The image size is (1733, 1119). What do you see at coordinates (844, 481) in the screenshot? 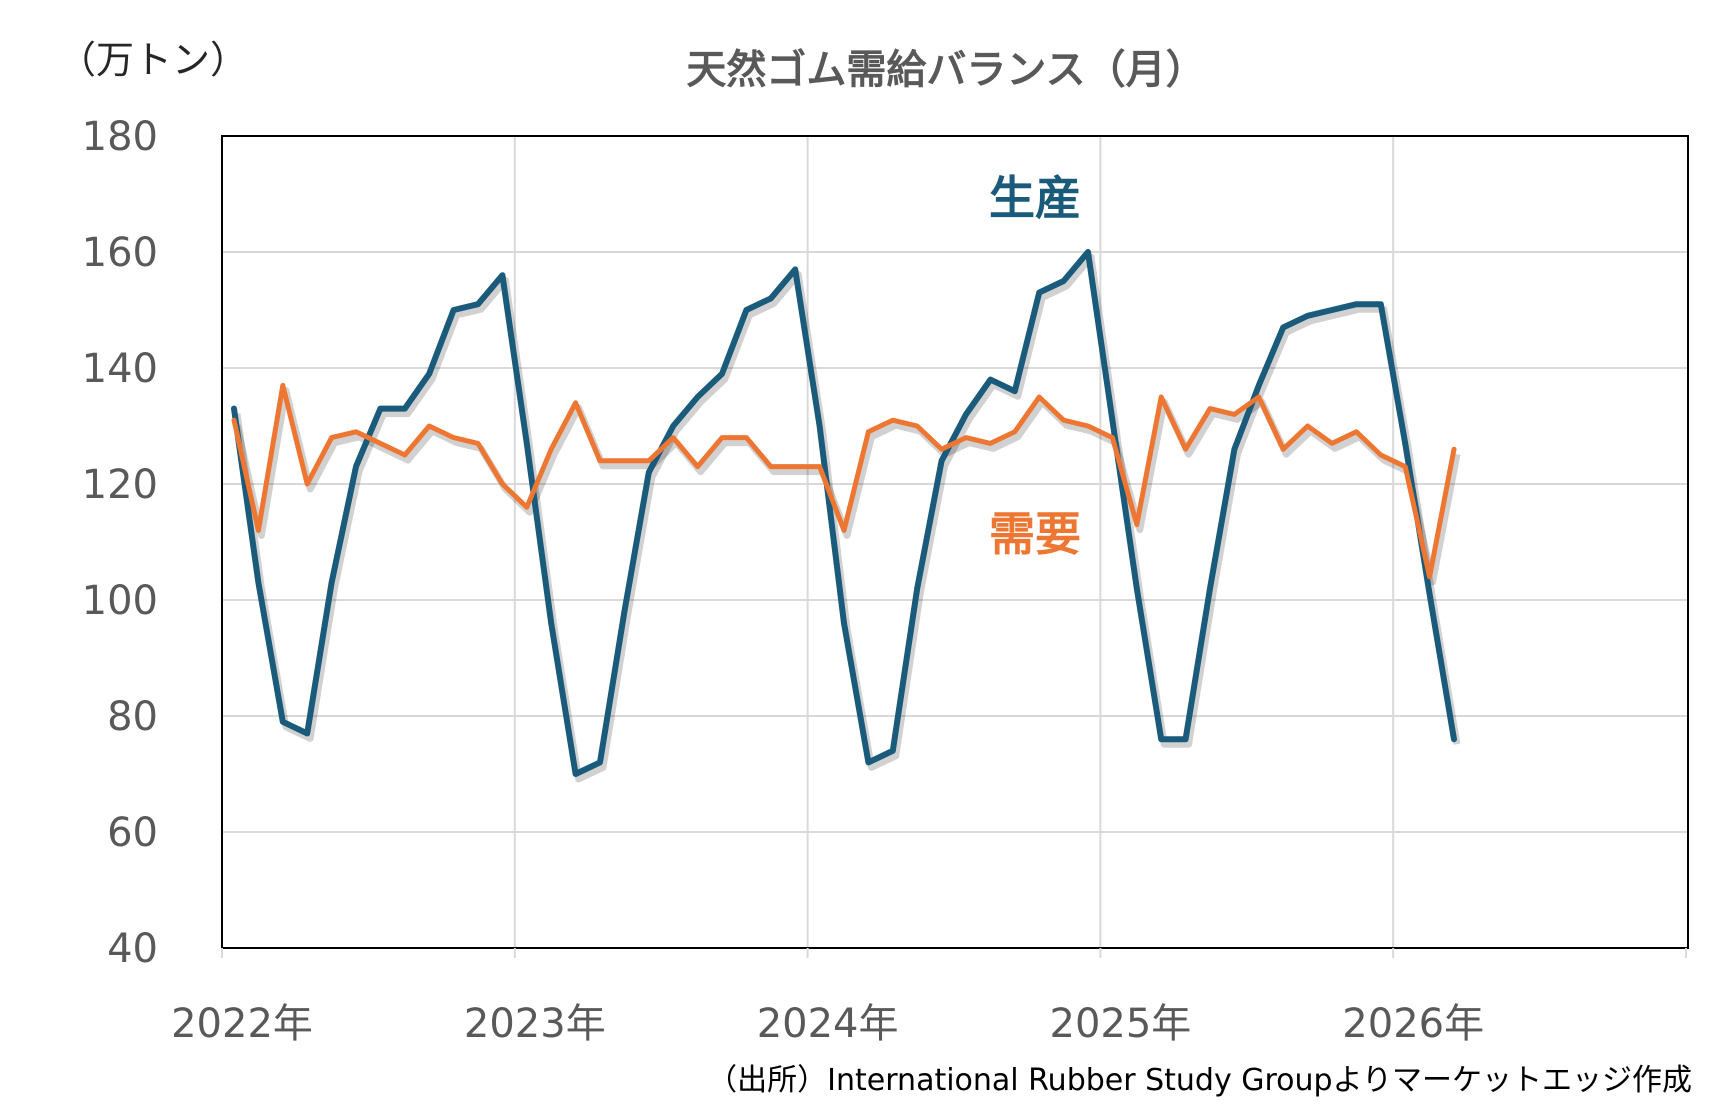
I see `series-line-demand` at bounding box center [844, 481].